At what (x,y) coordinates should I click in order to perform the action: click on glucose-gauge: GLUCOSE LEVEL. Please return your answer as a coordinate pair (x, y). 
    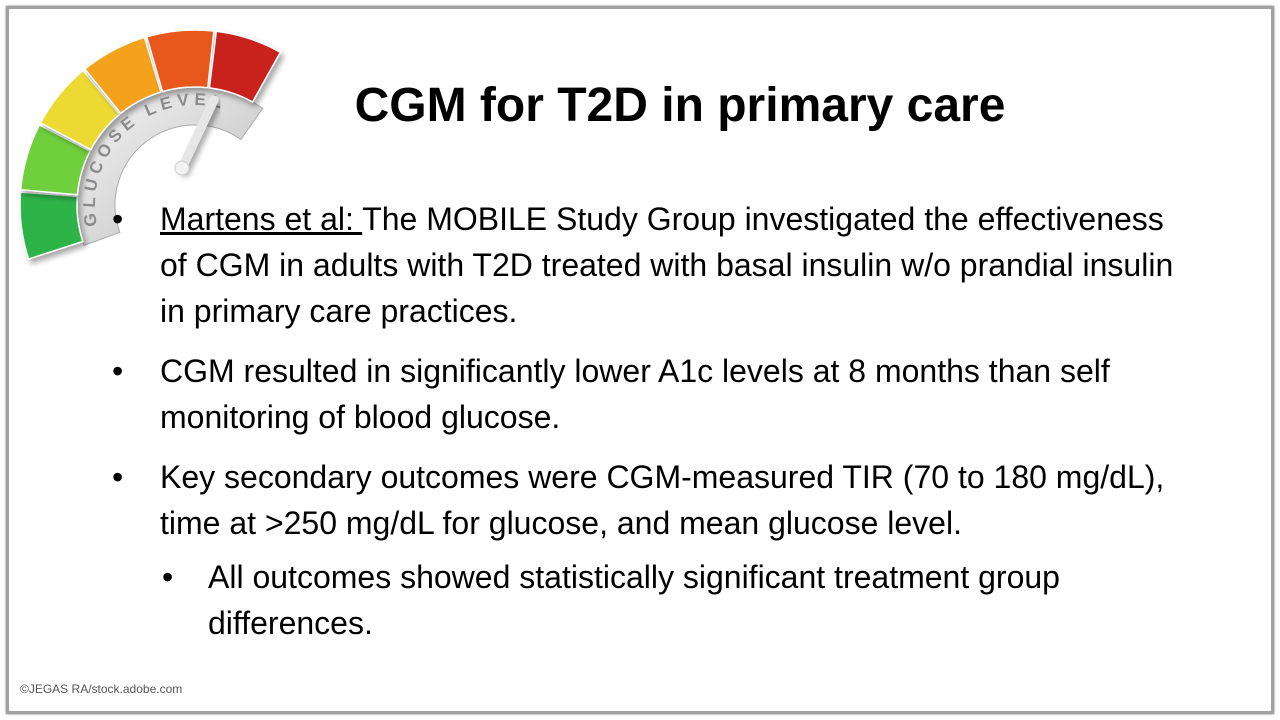
    Looking at the image, I should click on (150, 145).